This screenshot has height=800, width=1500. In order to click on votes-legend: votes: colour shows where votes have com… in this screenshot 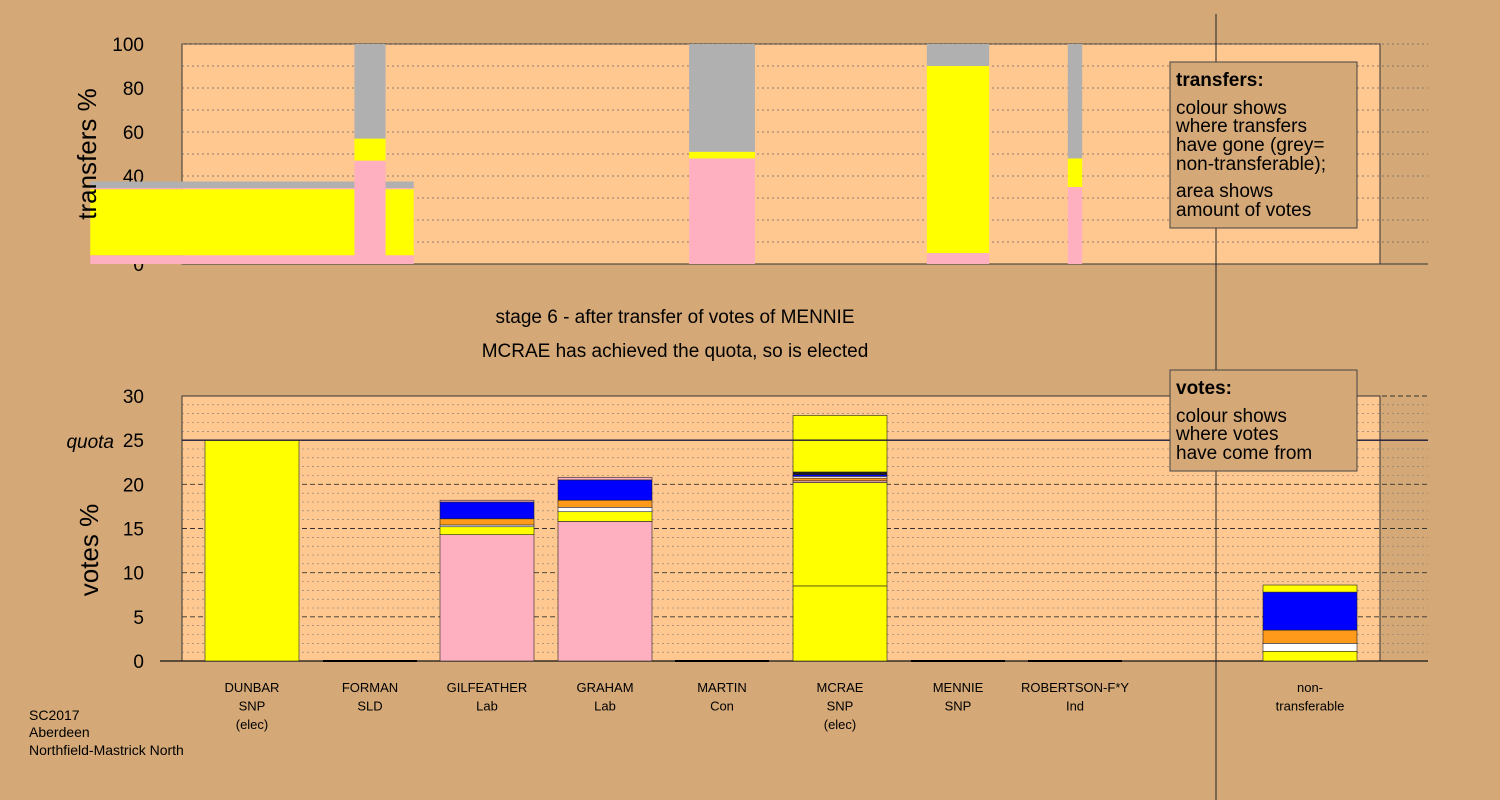, I will do `click(1263, 420)`.